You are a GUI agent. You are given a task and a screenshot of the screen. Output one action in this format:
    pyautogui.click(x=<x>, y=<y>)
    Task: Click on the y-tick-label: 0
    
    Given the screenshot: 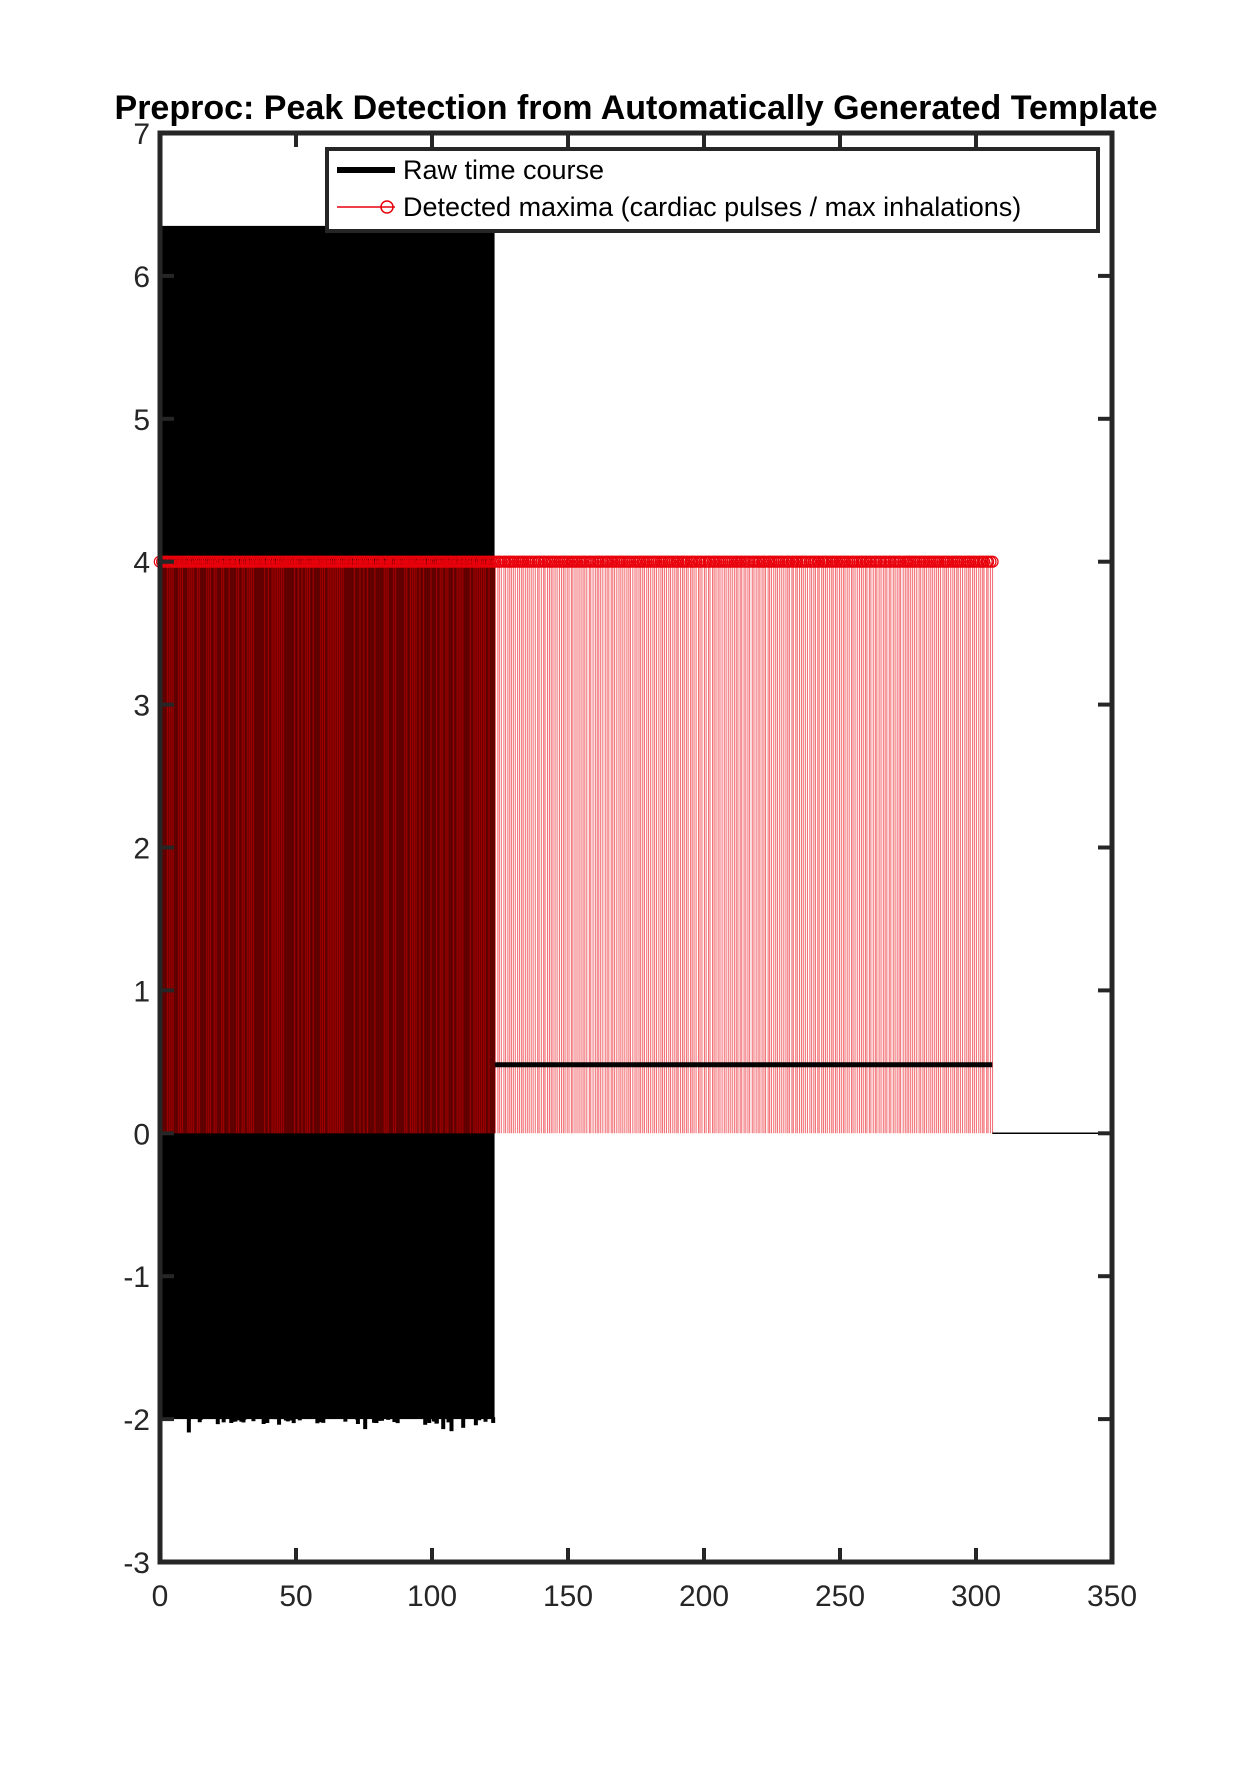 What is the action you would take?
    pyautogui.click(x=141, y=1134)
    